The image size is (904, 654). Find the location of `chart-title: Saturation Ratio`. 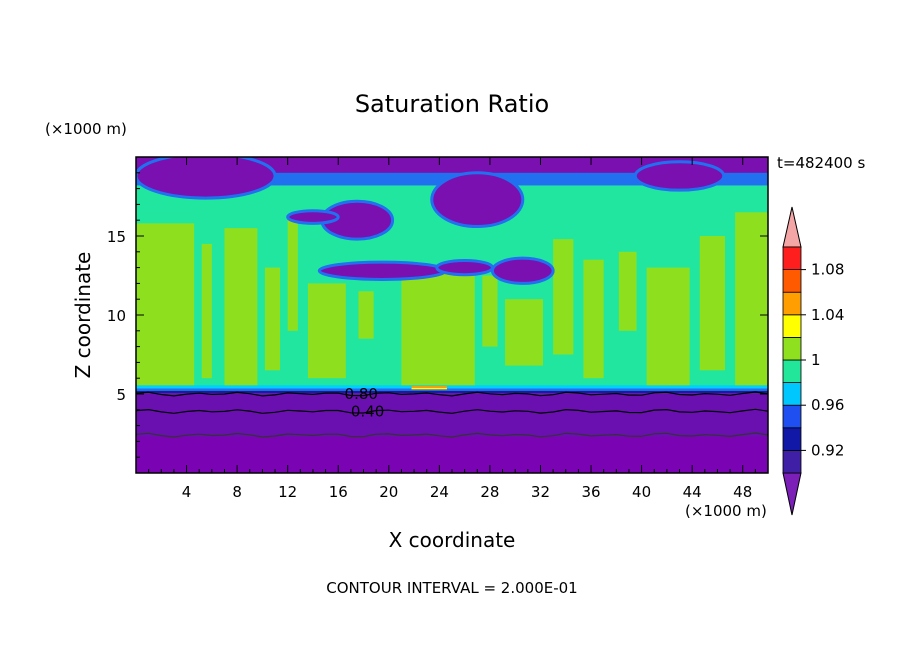

chart-title: Saturation Ratio is located at coordinates (452, 104).